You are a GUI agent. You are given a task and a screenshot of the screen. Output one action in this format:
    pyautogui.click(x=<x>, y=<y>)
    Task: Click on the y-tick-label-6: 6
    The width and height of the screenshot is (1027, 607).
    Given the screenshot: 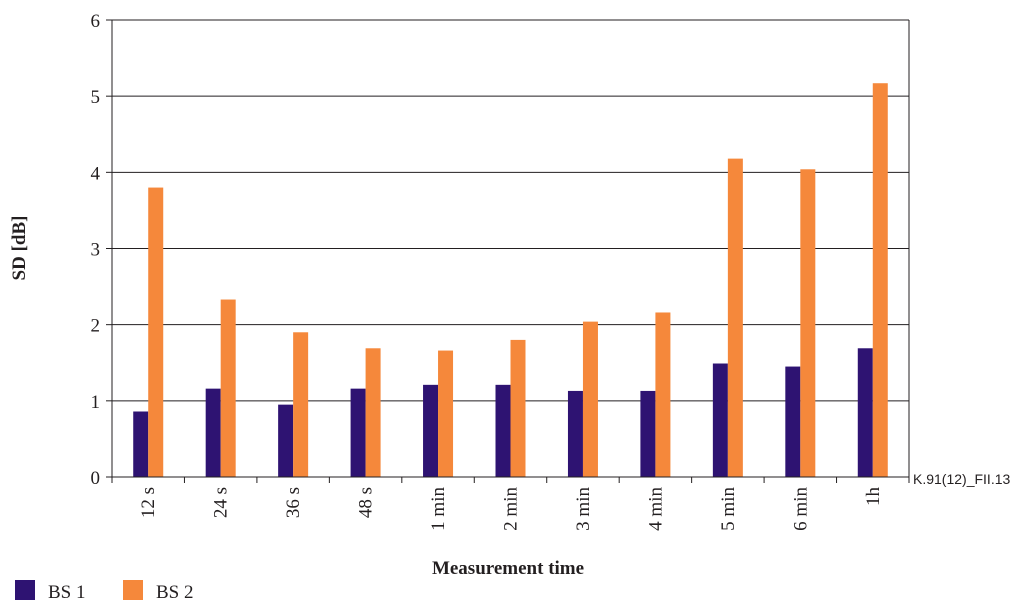 What is the action you would take?
    pyautogui.click(x=96, y=21)
    